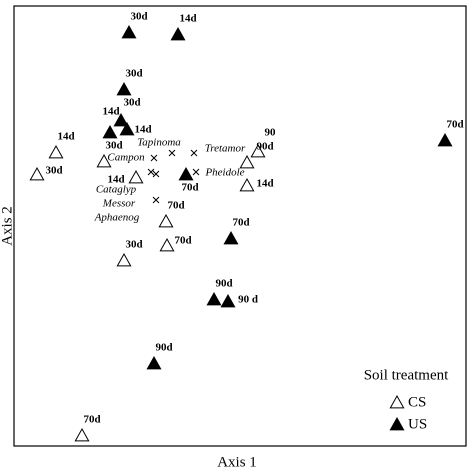 Image resolution: width=474 pixels, height=472 pixels. I want to click on species-label: Messor, so click(119, 204).